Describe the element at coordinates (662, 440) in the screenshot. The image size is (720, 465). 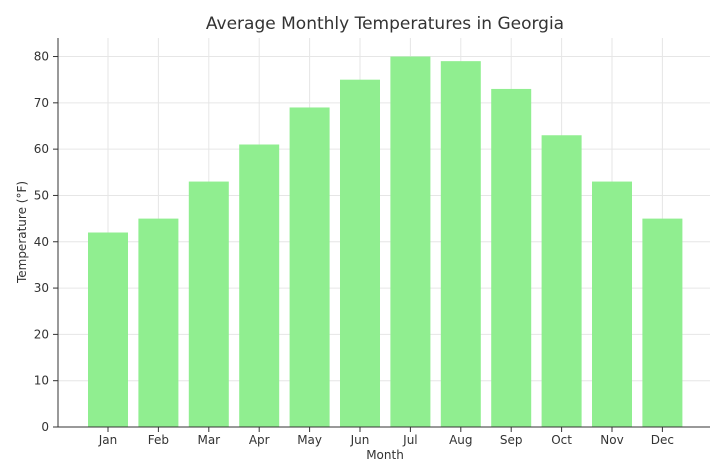
I see `x-tick-label: Dec` at that location.